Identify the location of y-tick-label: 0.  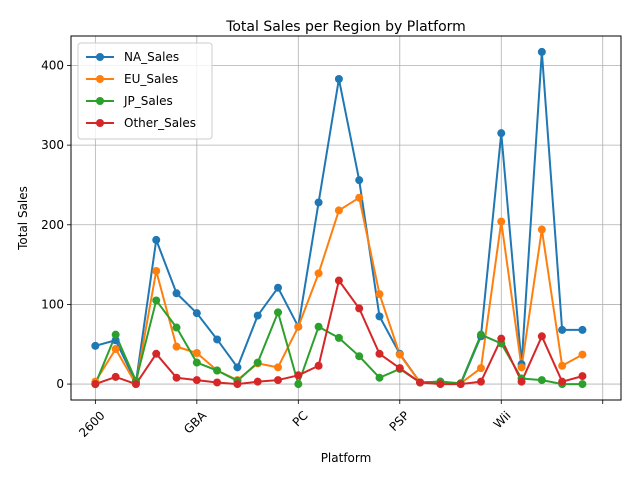
(60, 384).